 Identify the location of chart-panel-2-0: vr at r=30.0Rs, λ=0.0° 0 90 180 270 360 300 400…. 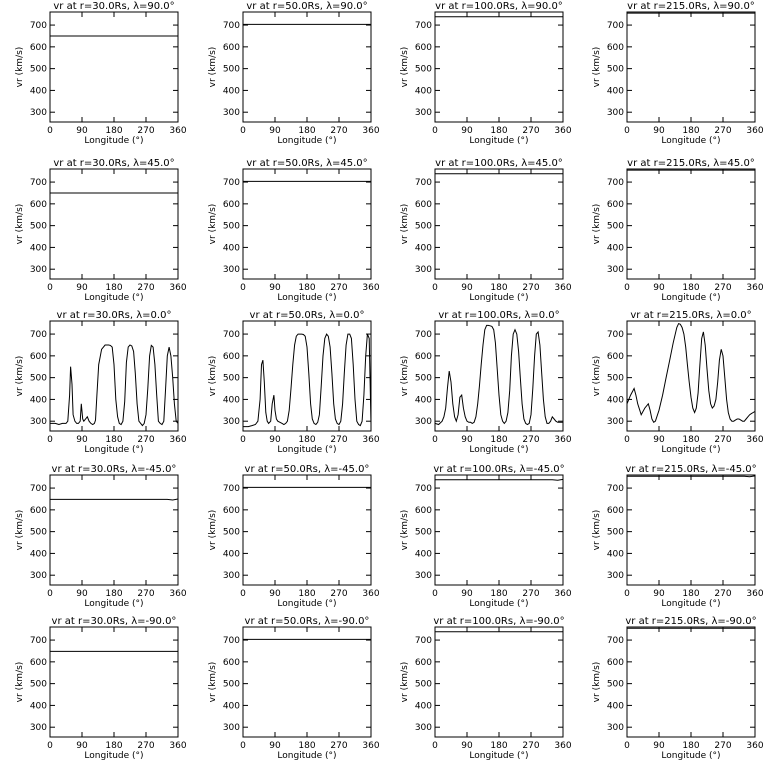
(101, 382).